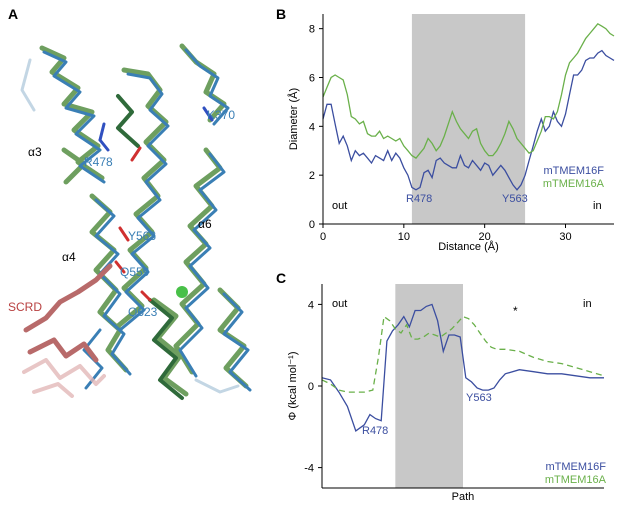  Describe the element at coordinates (293, 386) in the screenshot. I see `y-axis-label: Φ (kcal mol⁻¹)` at that location.